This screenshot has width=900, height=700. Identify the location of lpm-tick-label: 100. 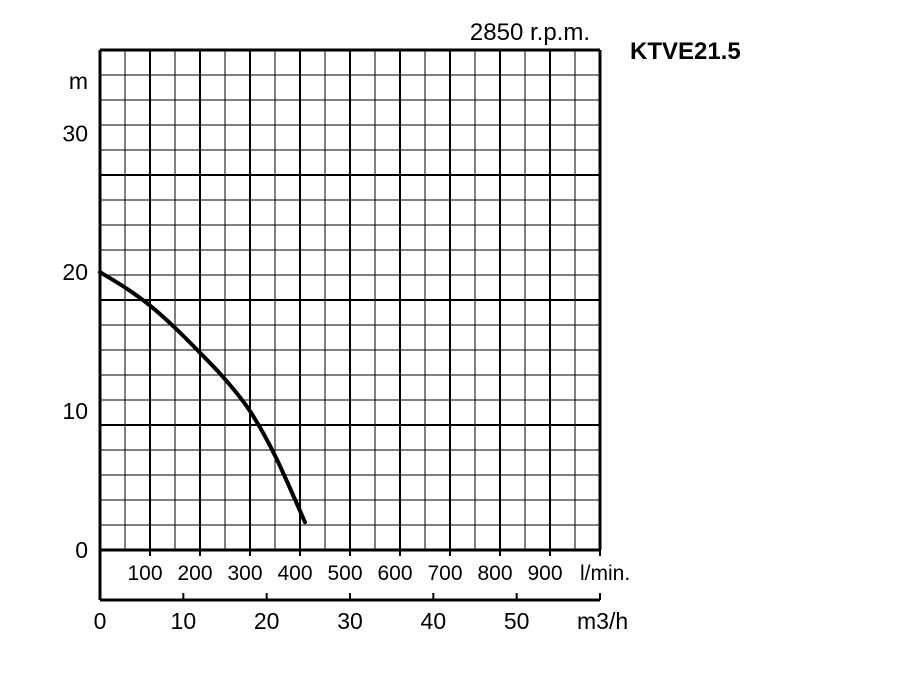
(144, 573).